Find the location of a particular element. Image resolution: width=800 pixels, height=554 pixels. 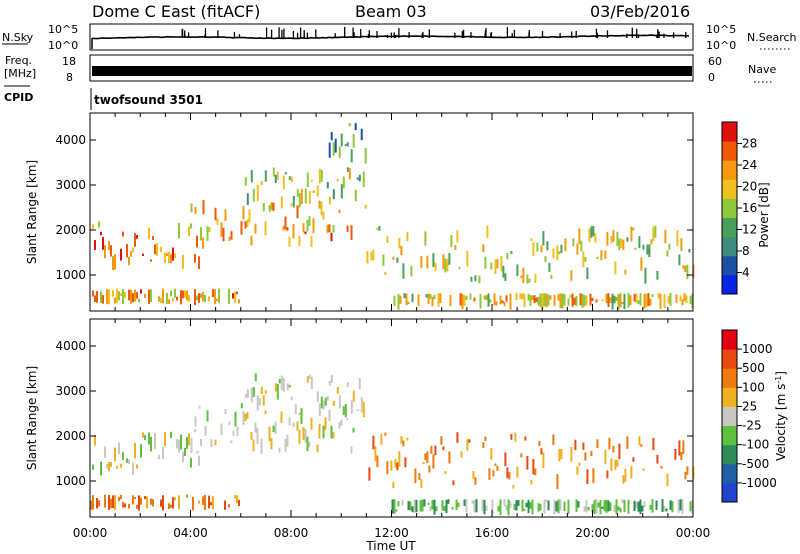

colorbar-tick-label: 16 is located at coordinates (749, 208).